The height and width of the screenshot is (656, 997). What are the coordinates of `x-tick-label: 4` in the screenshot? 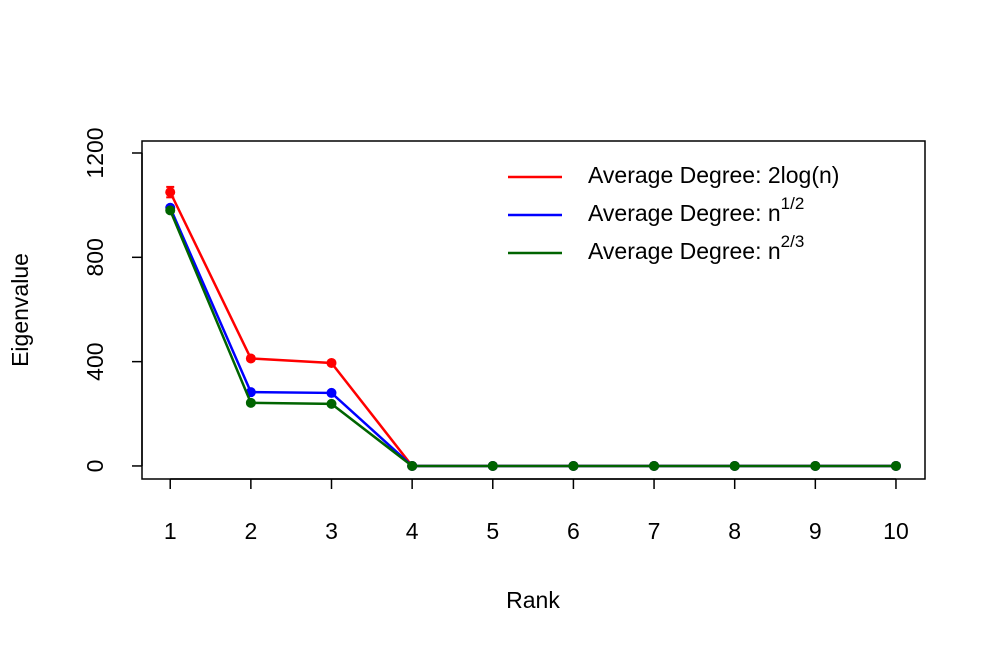 It's located at (412, 531).